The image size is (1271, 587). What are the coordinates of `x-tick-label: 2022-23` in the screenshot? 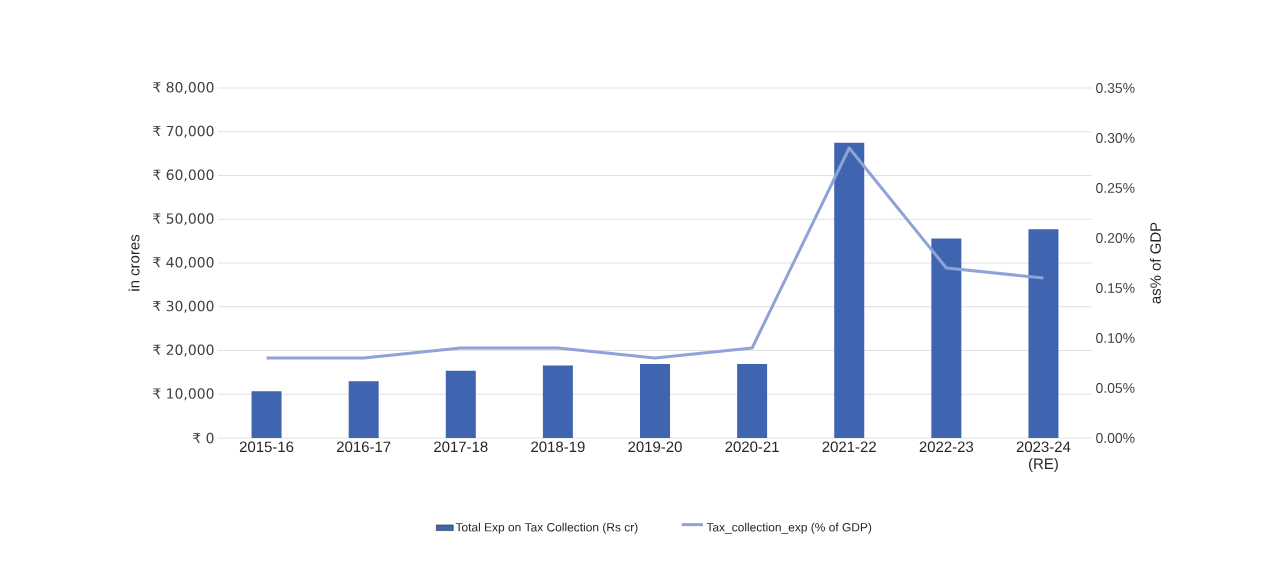 It's located at (946, 447).